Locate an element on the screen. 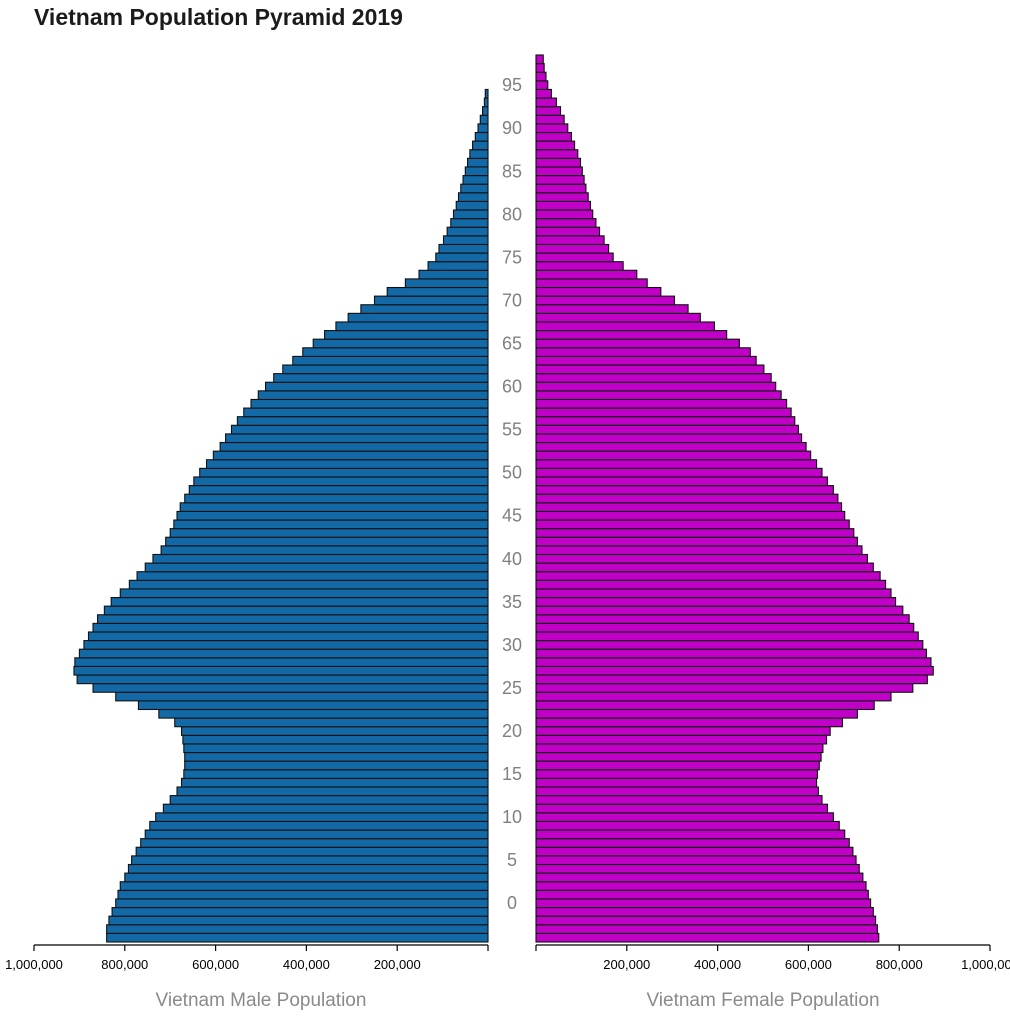 The image size is (1010, 1023). female-x-tick-label: 400,000 is located at coordinates (717, 964).